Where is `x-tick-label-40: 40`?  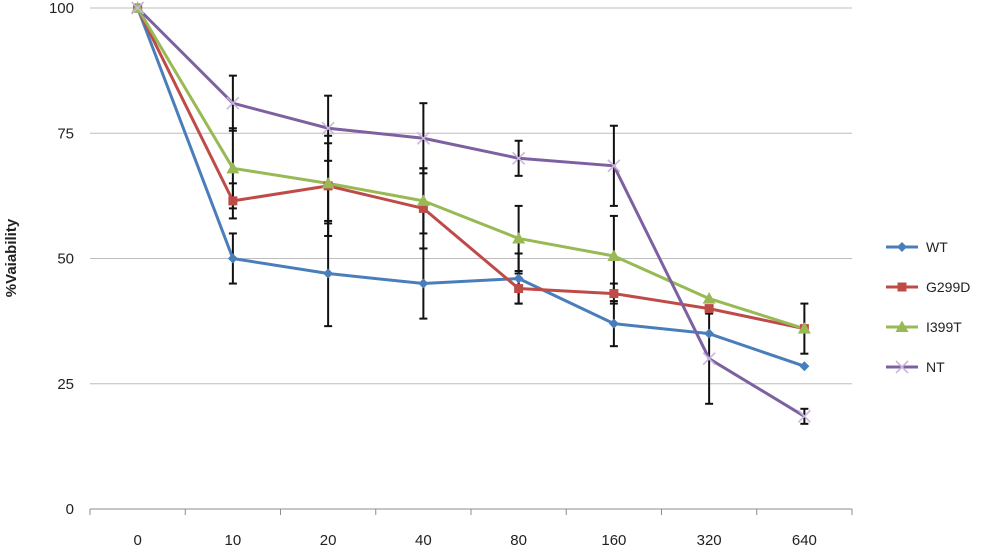 x-tick-label-40: 40 is located at coordinates (423, 540).